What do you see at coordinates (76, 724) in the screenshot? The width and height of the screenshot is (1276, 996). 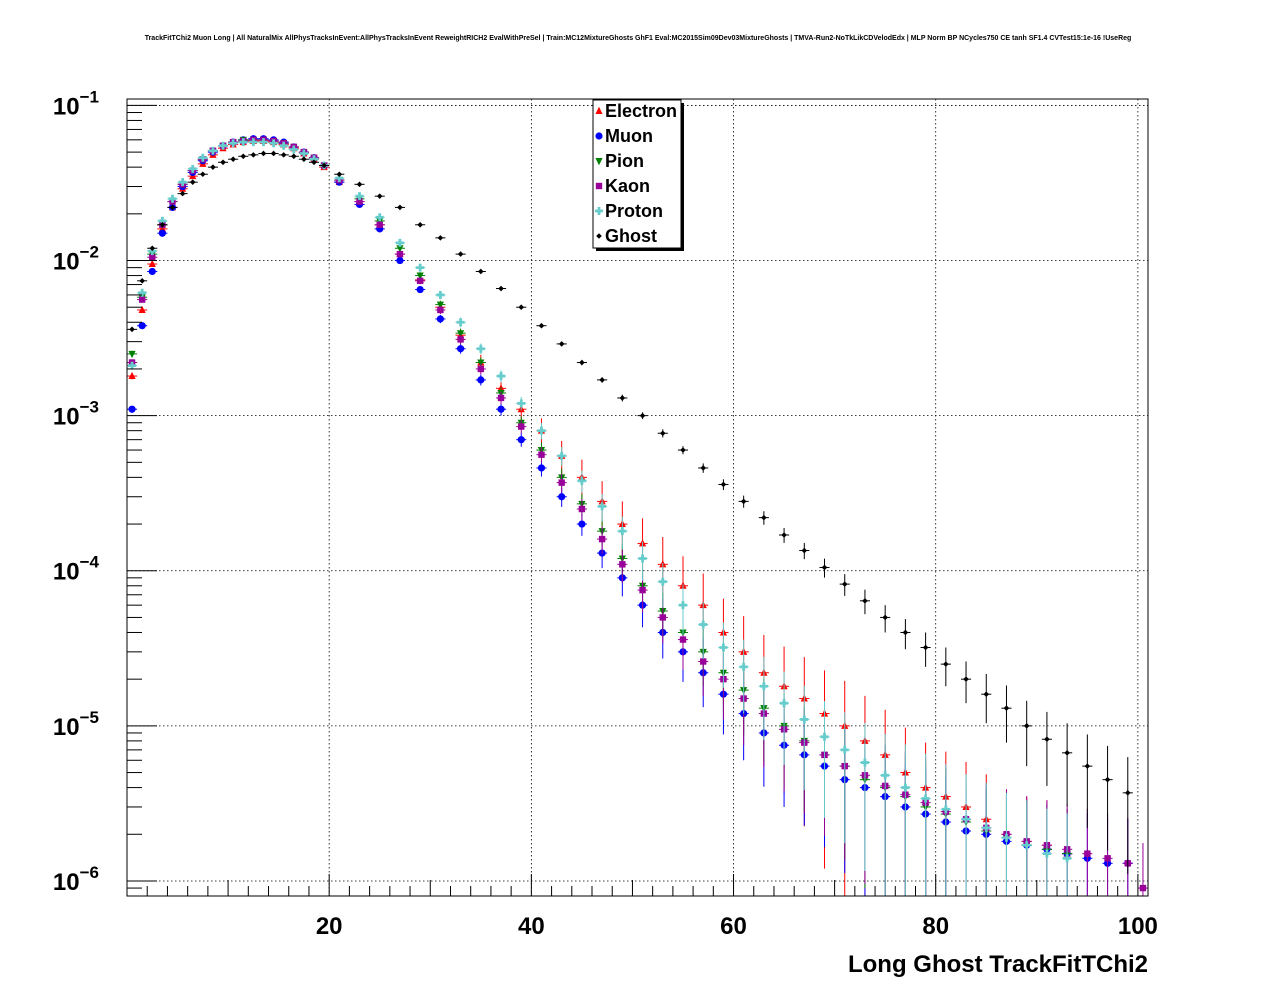 I see `y-tick-label: 10⁻⁵` at bounding box center [76, 724].